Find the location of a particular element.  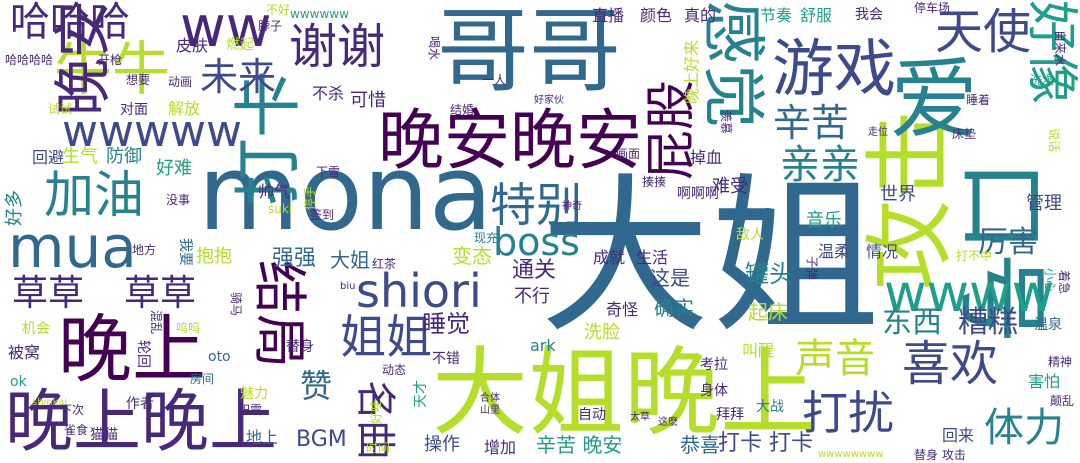

word-niuniu: 牛牛 is located at coordinates (112, 69).